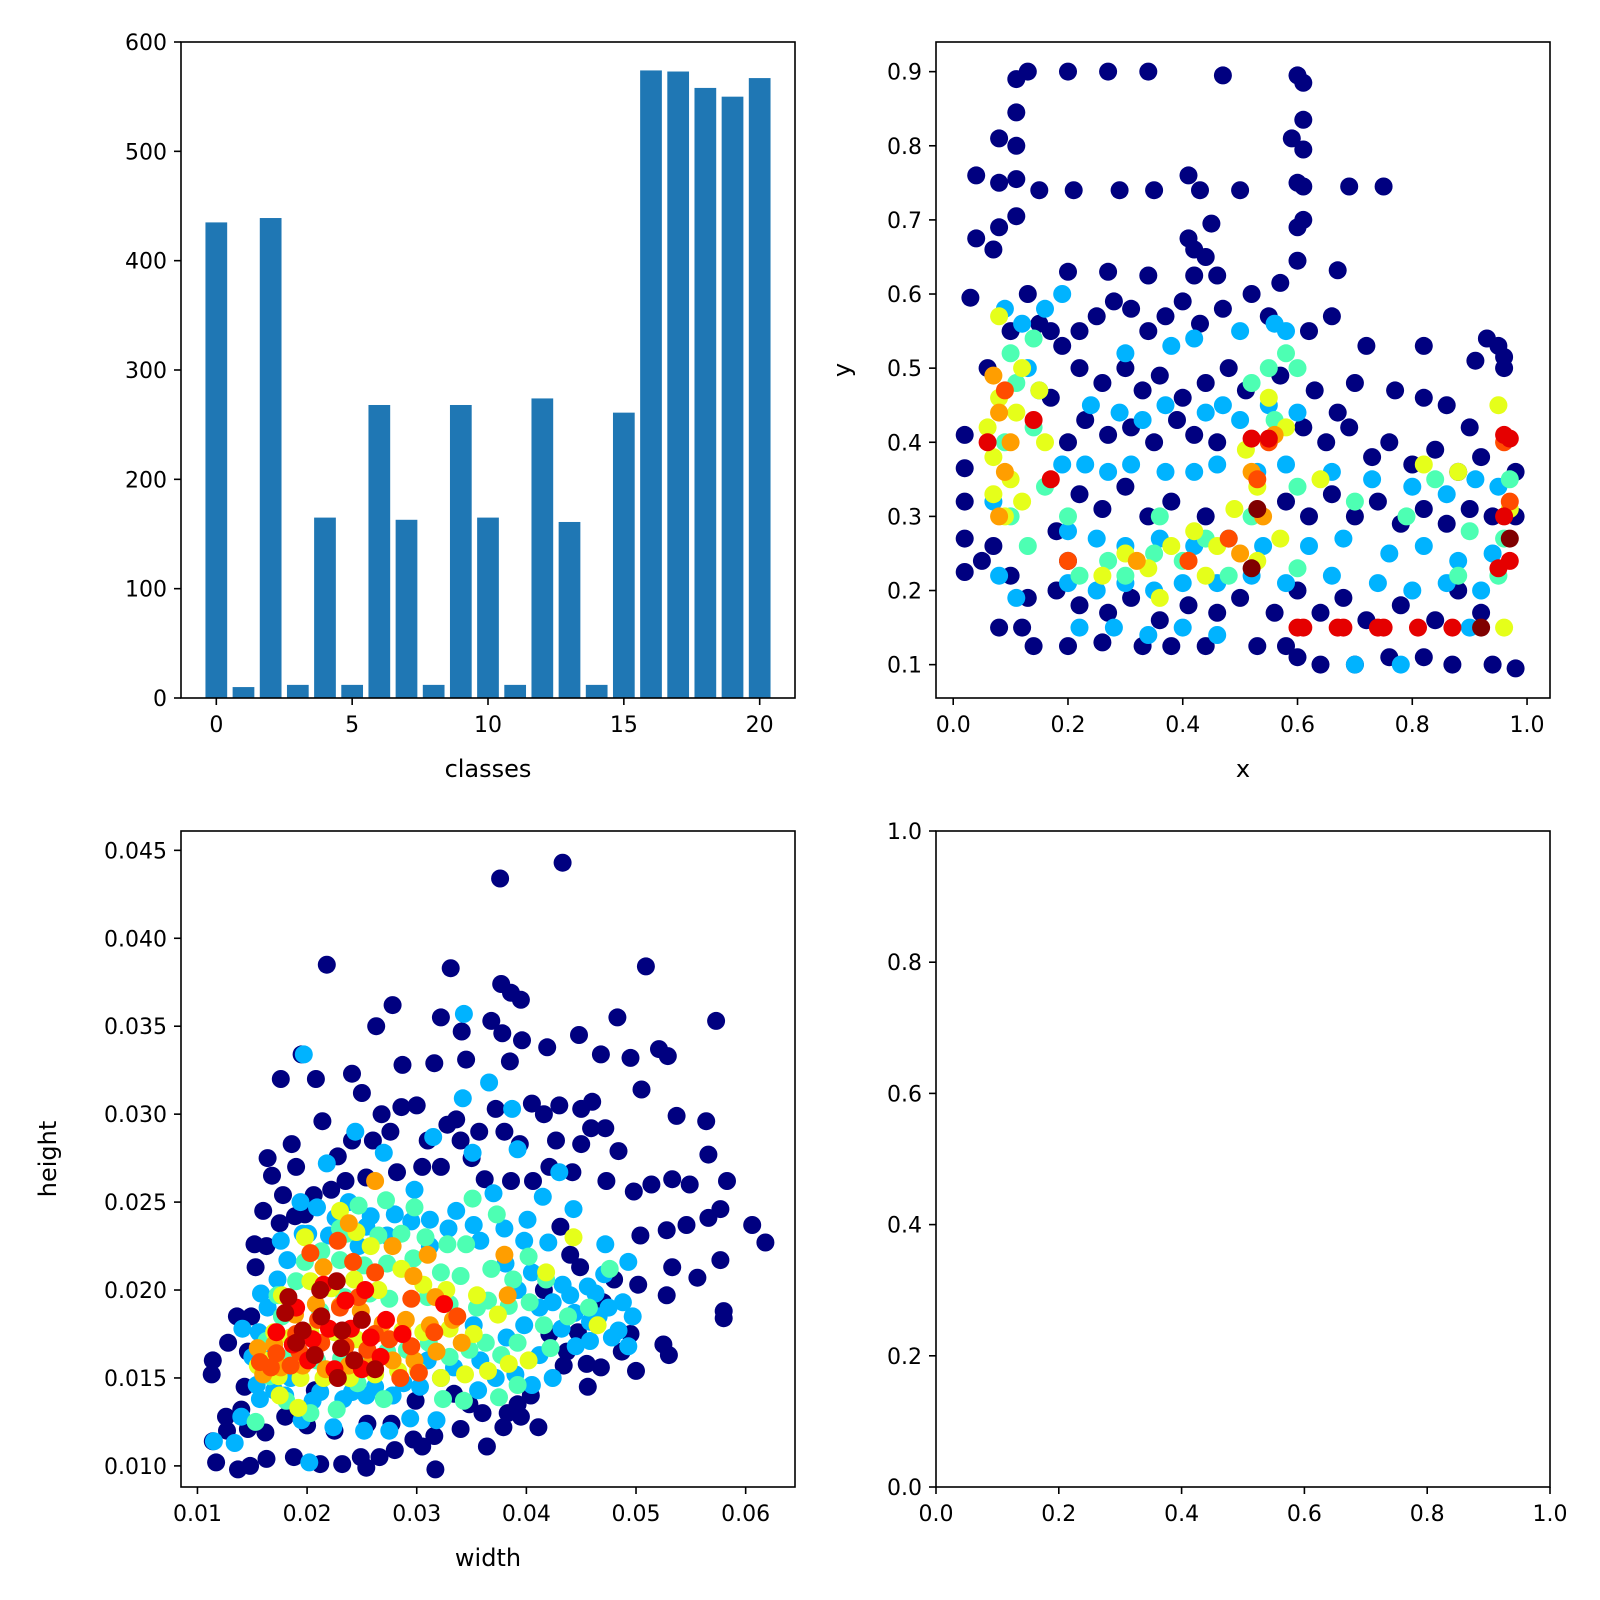  Describe the element at coordinates (904, 147) in the screenshot. I see `y-tick-label: 0.8` at that location.